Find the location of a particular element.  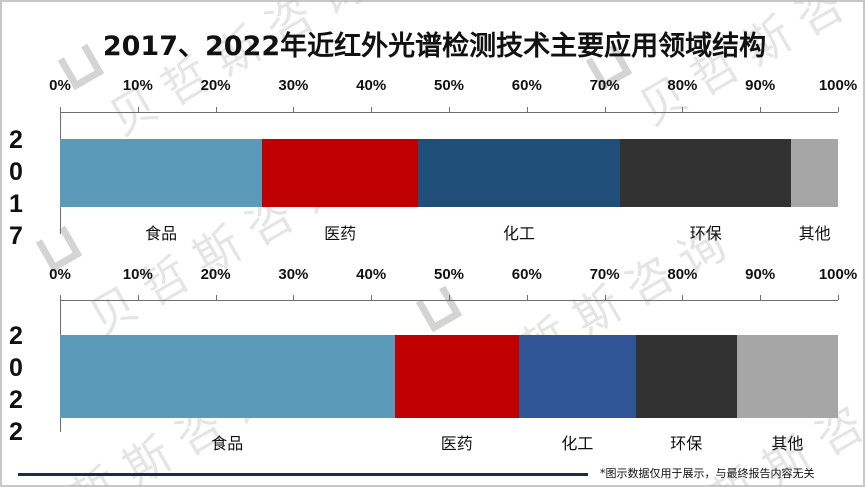

year-digit: 7 is located at coordinates (16, 236).